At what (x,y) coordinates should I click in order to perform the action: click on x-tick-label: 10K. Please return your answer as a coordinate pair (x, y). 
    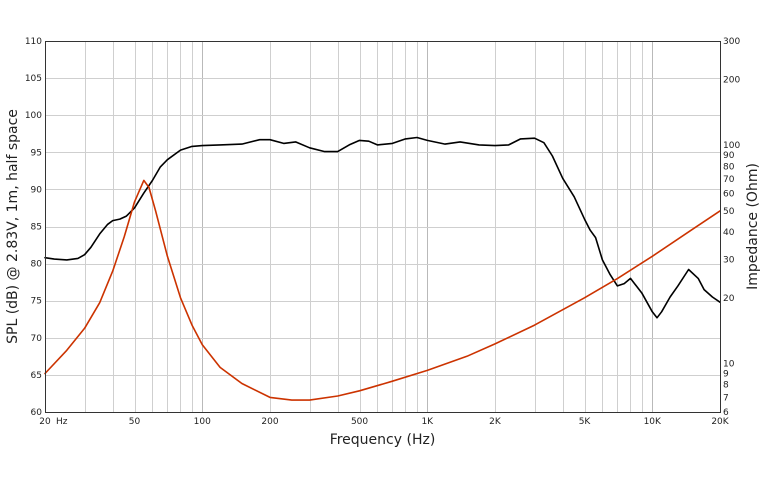
    Looking at the image, I should click on (653, 422).